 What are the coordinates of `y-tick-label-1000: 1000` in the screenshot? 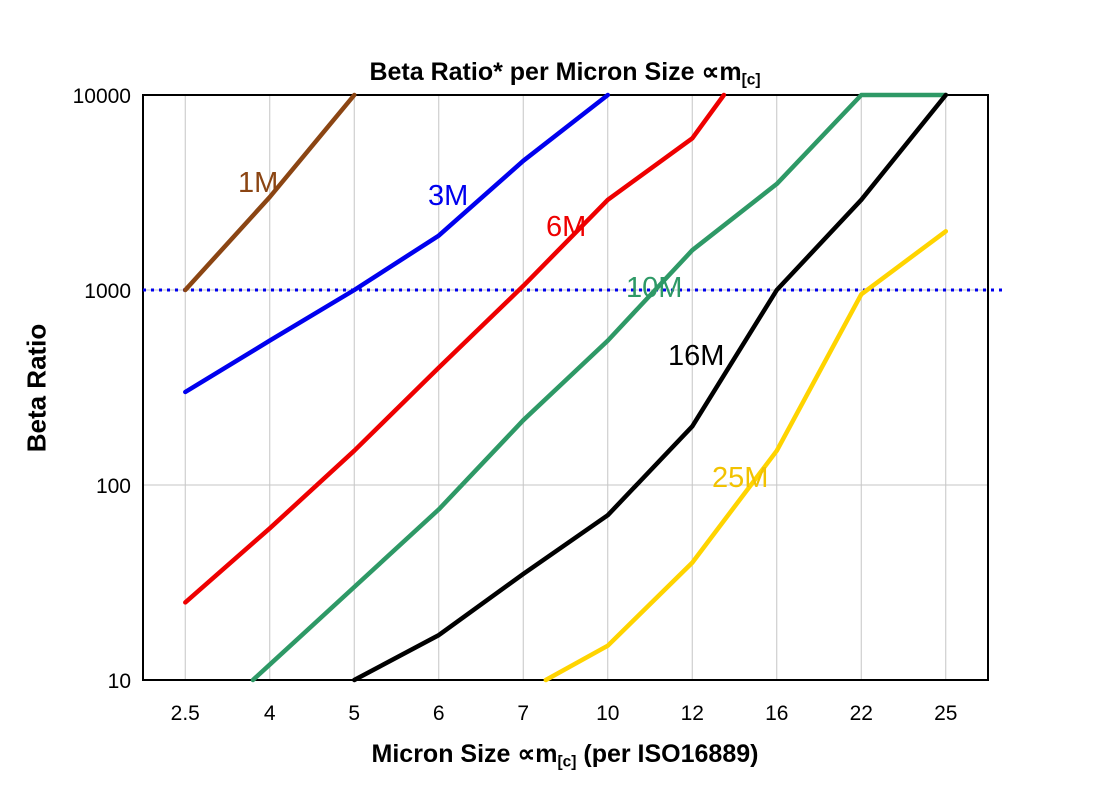 It's located at (107, 291).